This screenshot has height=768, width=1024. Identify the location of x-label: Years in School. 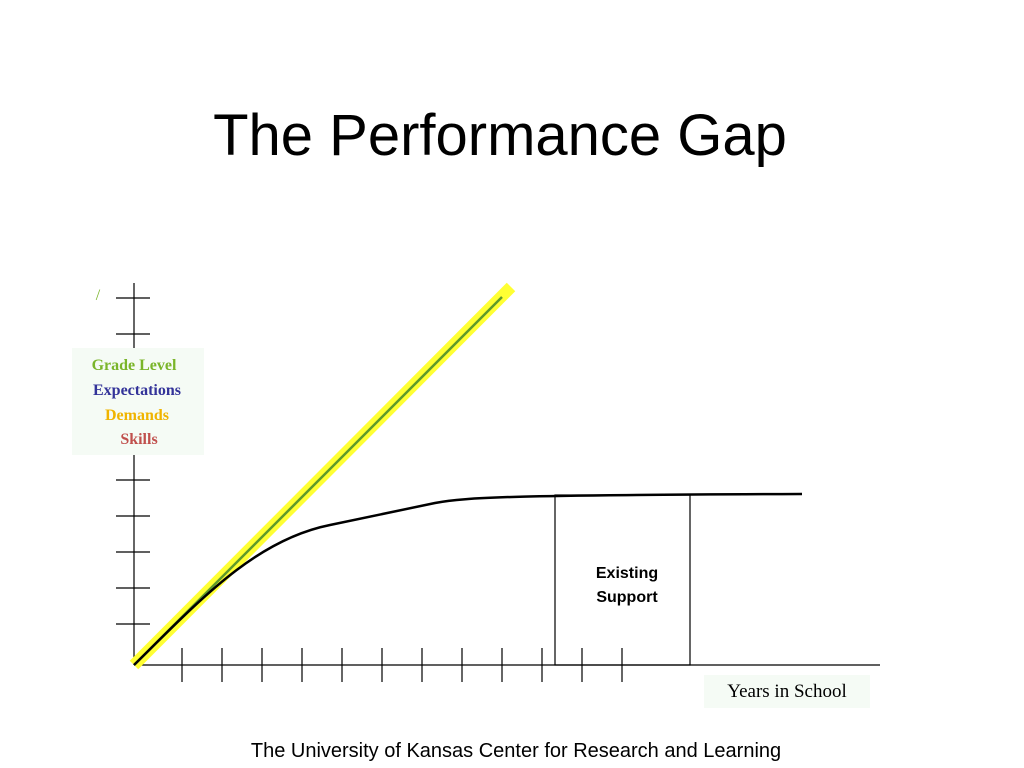
(786, 691).